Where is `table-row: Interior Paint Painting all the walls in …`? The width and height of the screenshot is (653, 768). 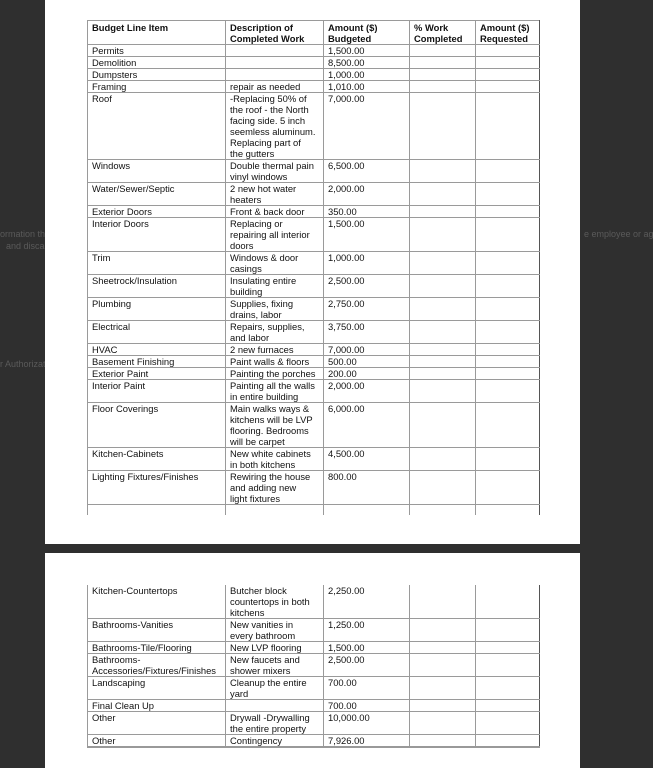
table-row: Interior Paint Painting all the walls in … is located at coordinates (313, 391).